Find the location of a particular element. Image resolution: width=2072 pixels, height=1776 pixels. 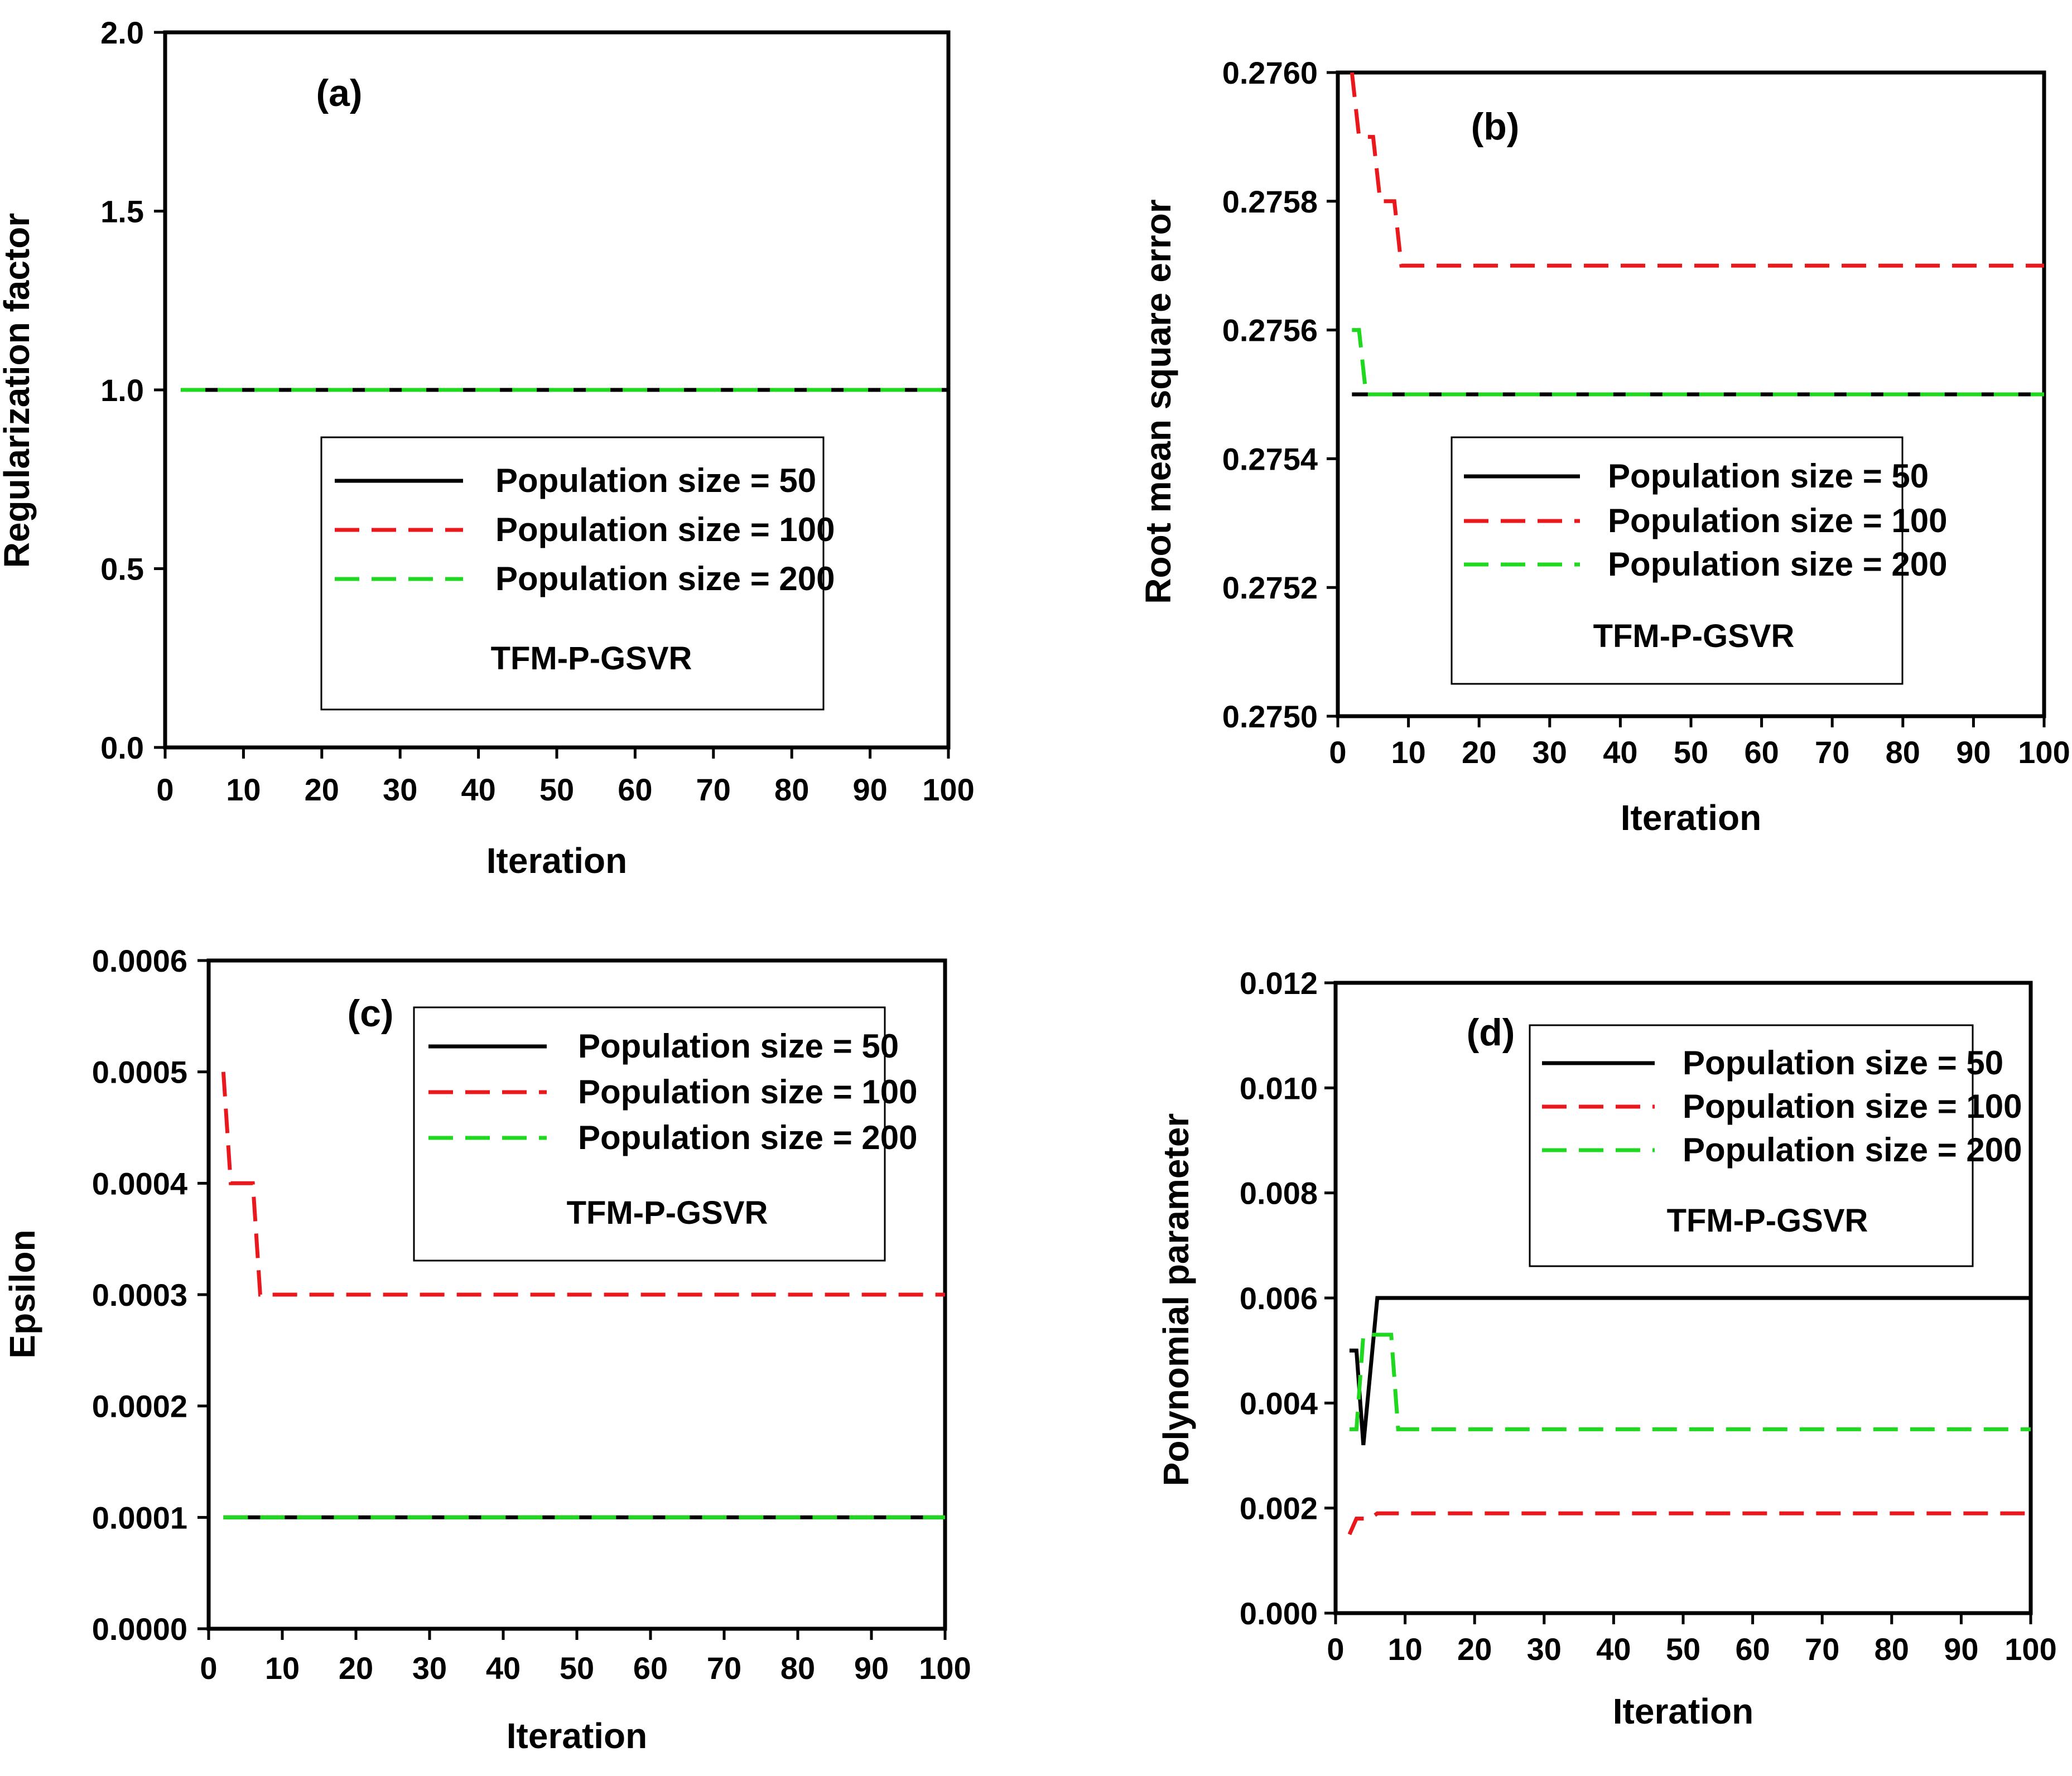

y-tick-label: 0.2758 is located at coordinates (1270, 201).